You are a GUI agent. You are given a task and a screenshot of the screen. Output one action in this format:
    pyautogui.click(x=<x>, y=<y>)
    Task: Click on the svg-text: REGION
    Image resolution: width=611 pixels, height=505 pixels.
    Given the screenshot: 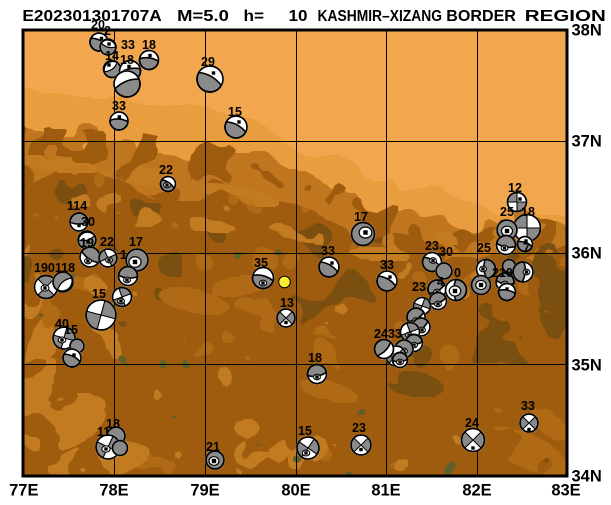 What is the action you would take?
    pyautogui.click(x=565, y=16)
    